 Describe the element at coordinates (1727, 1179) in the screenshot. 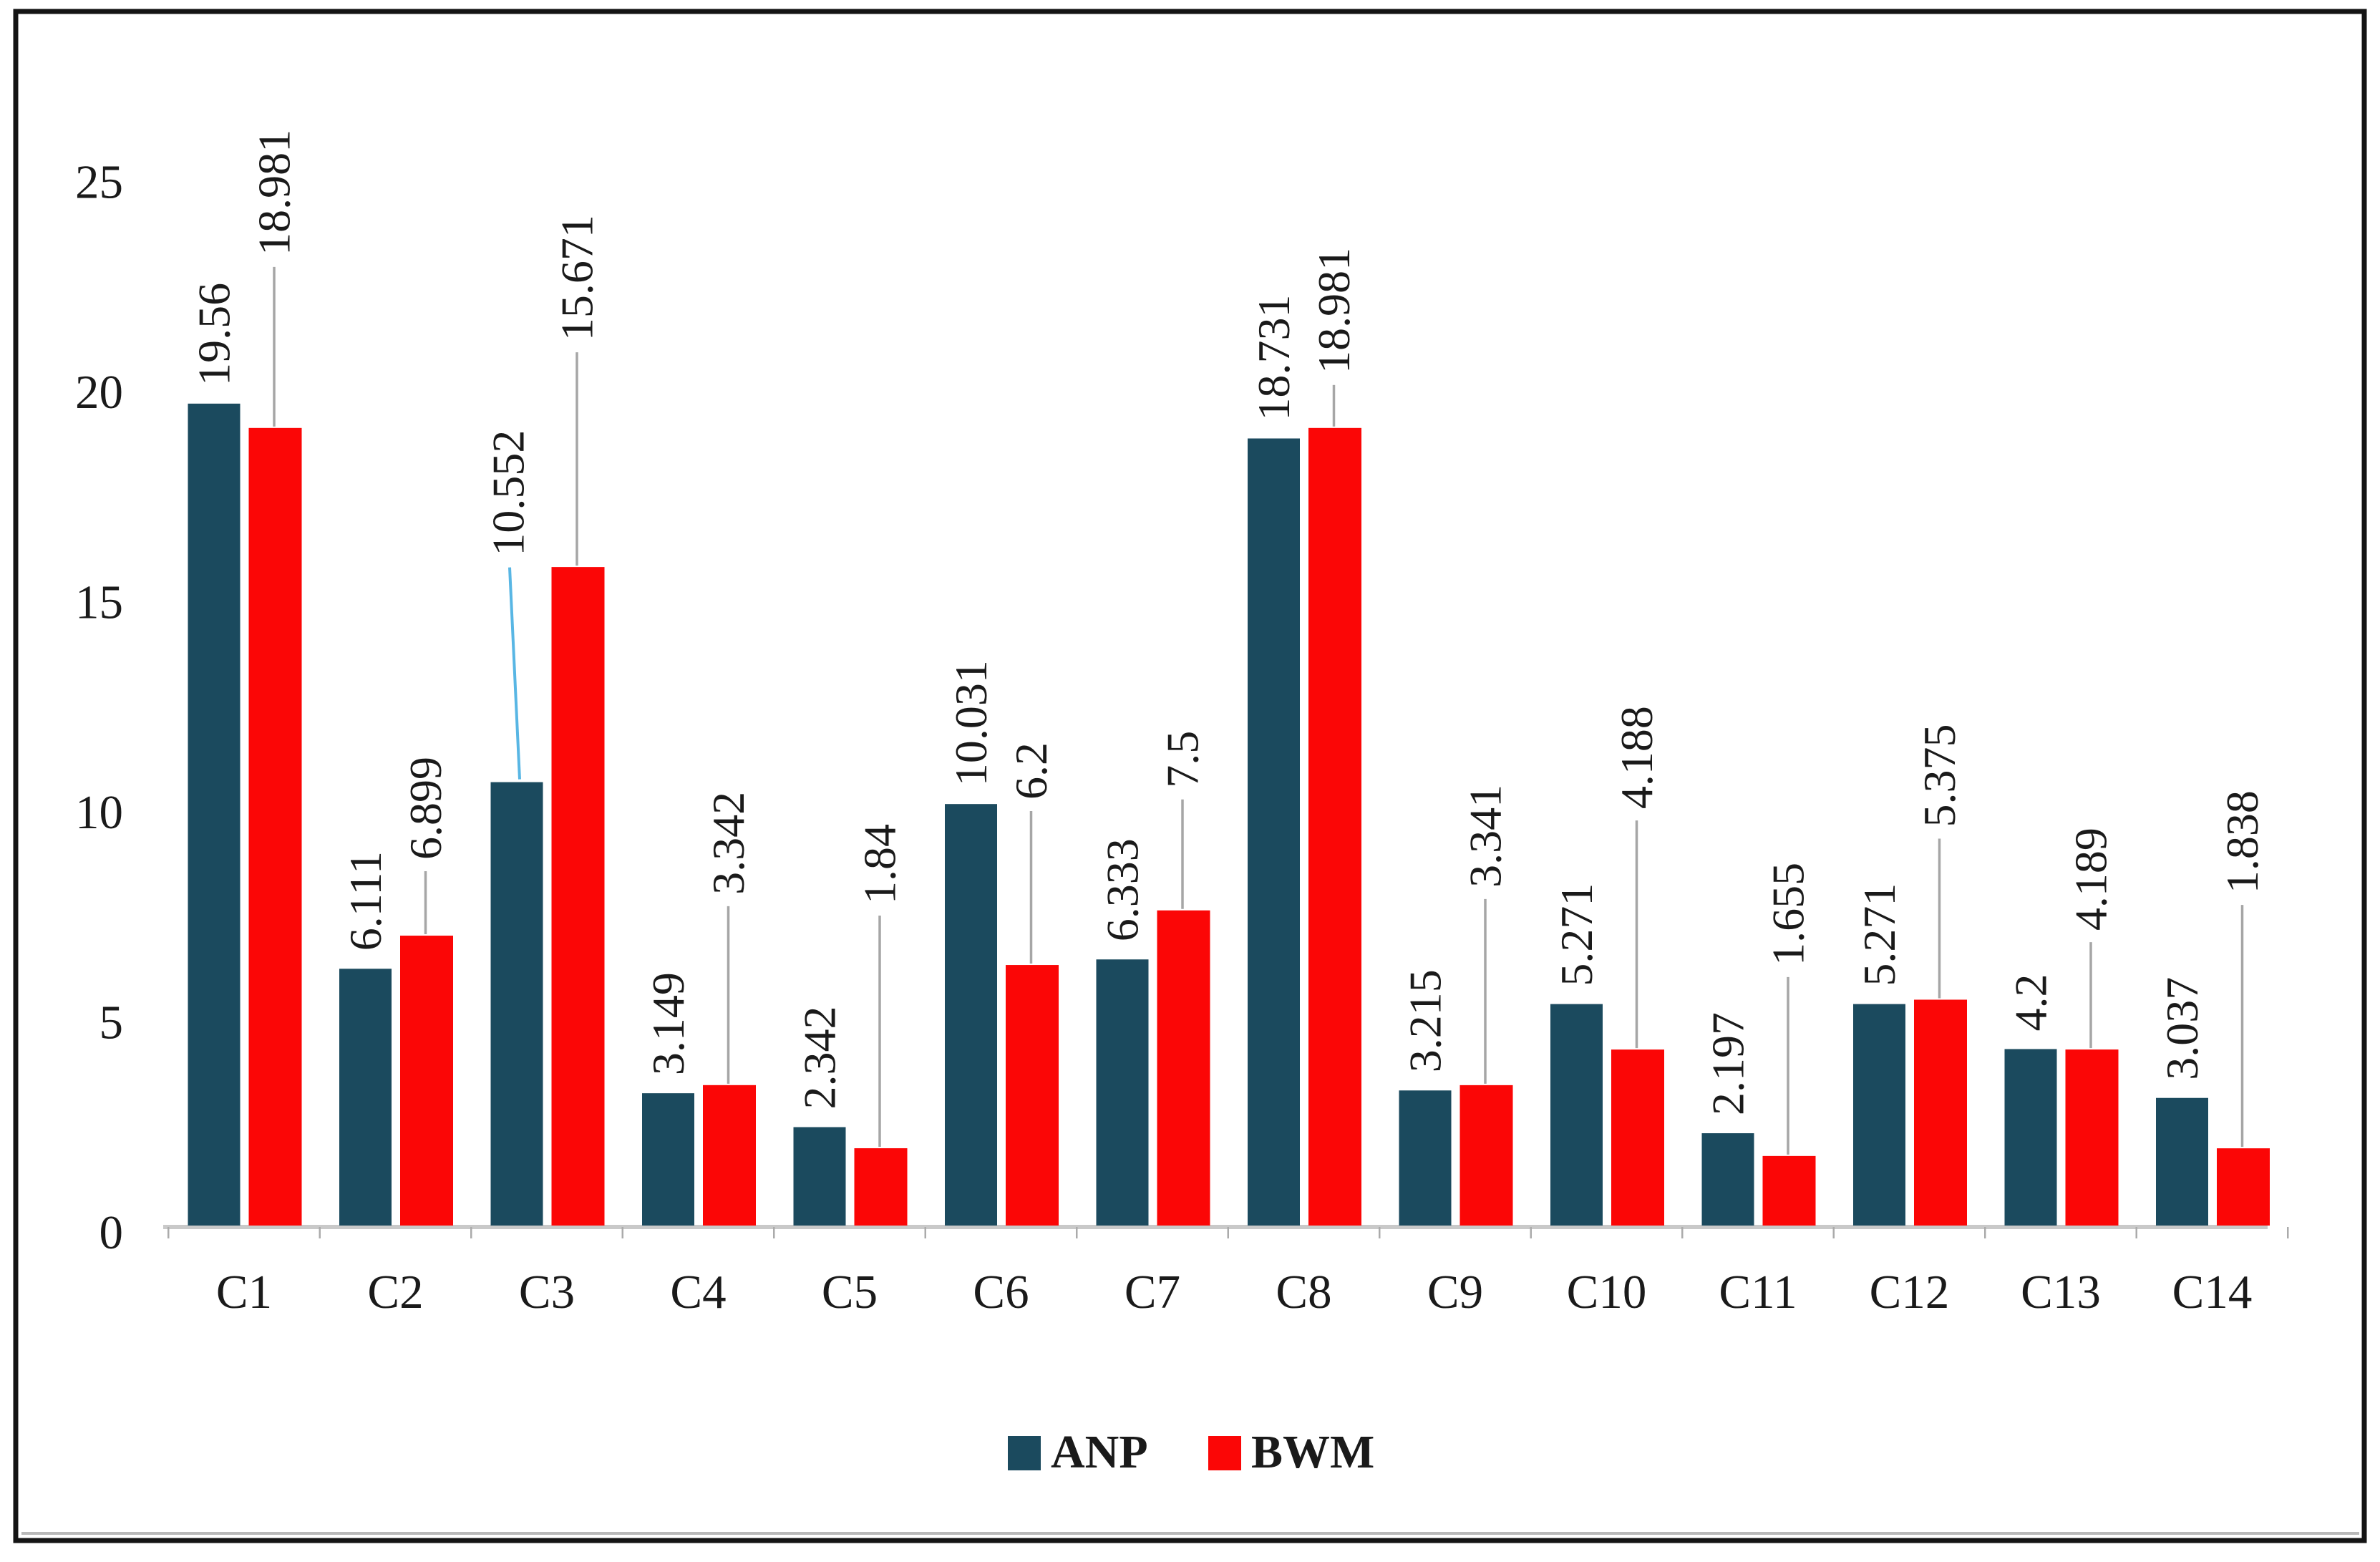

I see `bar-ANP-C11` at that location.